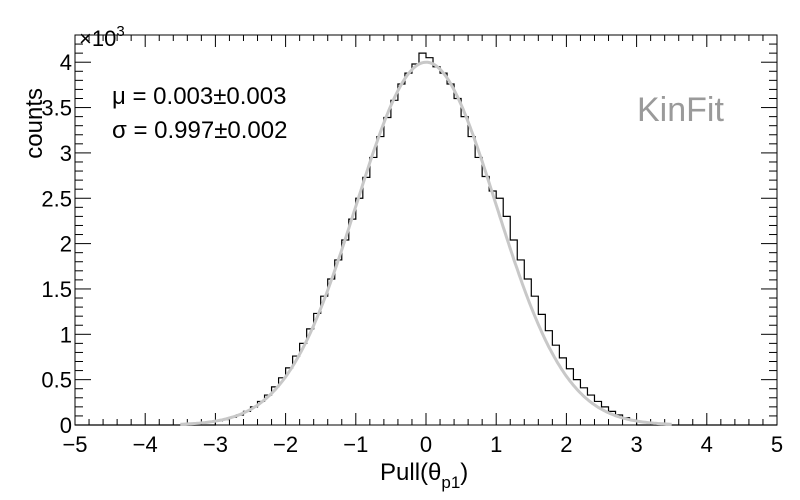  I want to click on y-tick-label: 2, so click(66, 244).